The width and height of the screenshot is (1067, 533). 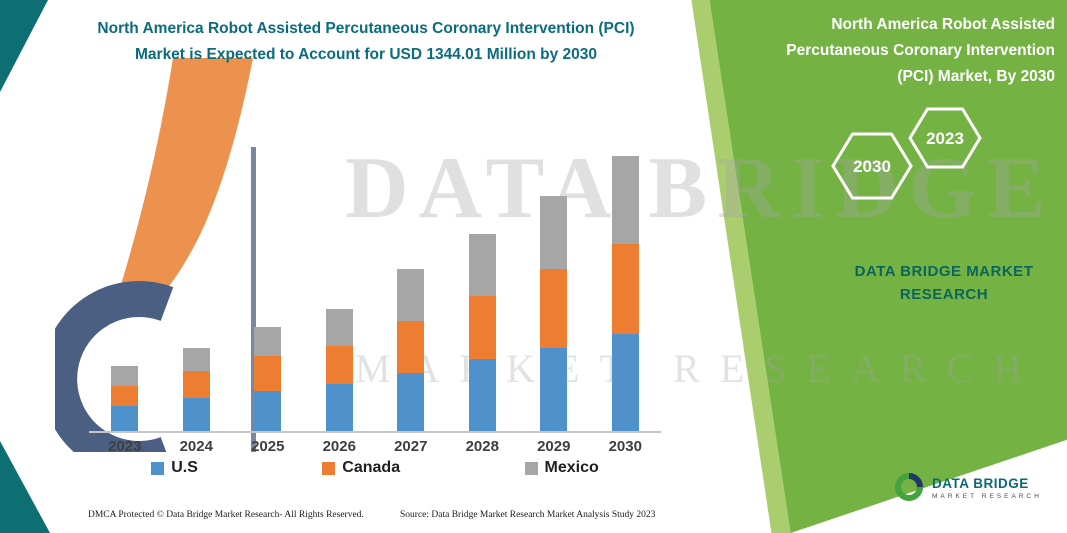 I want to click on data-bridge-logo: DATA BRIDGE MARKET RESEARCH, so click(x=967, y=488).